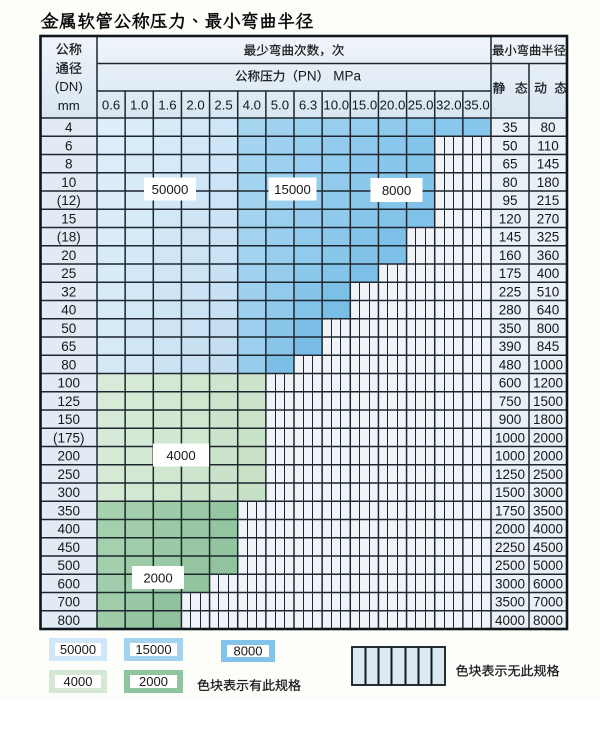 The height and width of the screenshot is (743, 600). What do you see at coordinates (69, 237) in the screenshot?
I see `svg-text: (18)` at bounding box center [69, 237].